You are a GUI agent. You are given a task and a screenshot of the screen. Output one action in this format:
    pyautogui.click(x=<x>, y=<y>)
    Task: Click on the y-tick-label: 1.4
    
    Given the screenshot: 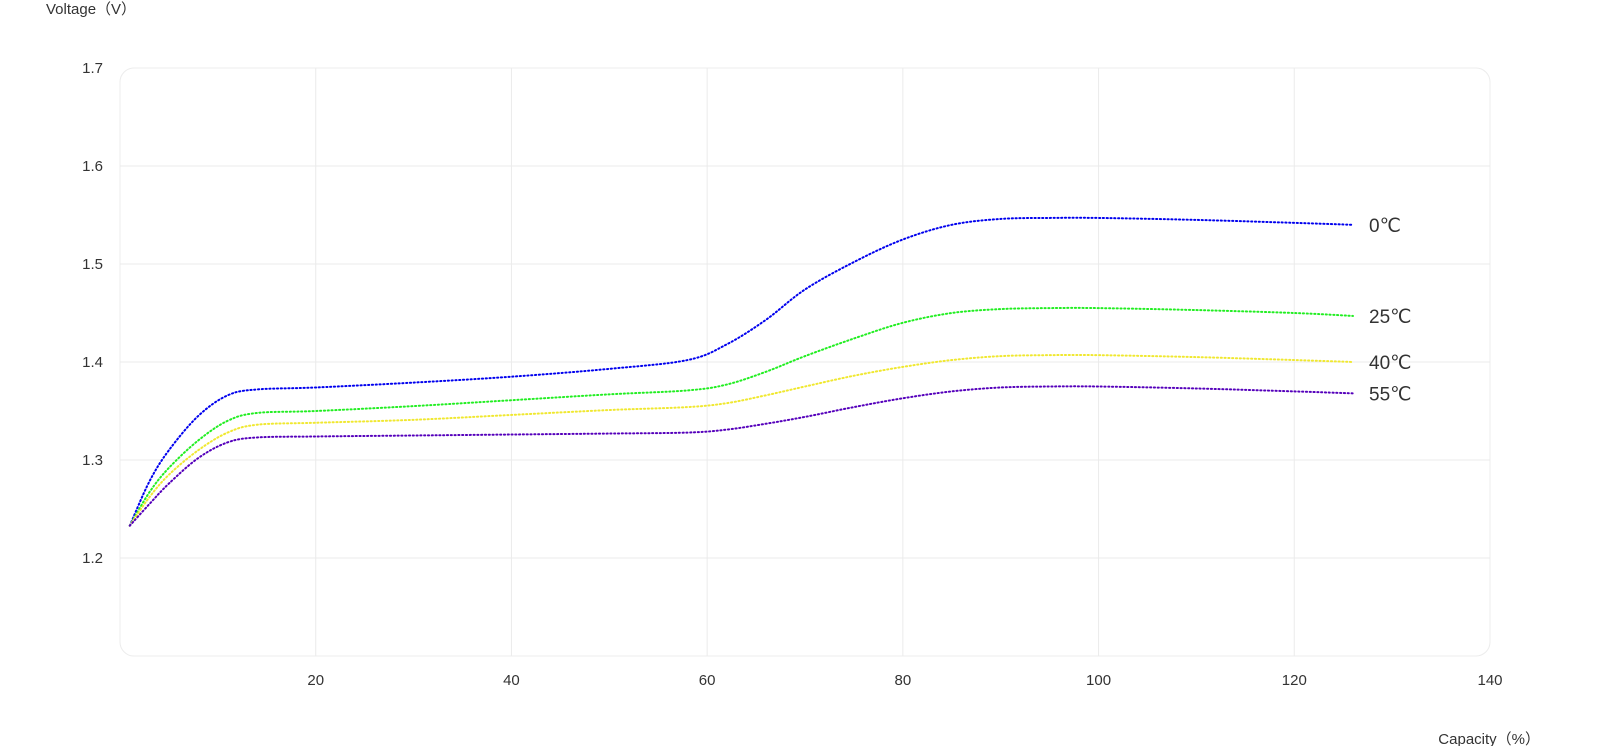 What is the action you would take?
    pyautogui.click(x=92, y=362)
    